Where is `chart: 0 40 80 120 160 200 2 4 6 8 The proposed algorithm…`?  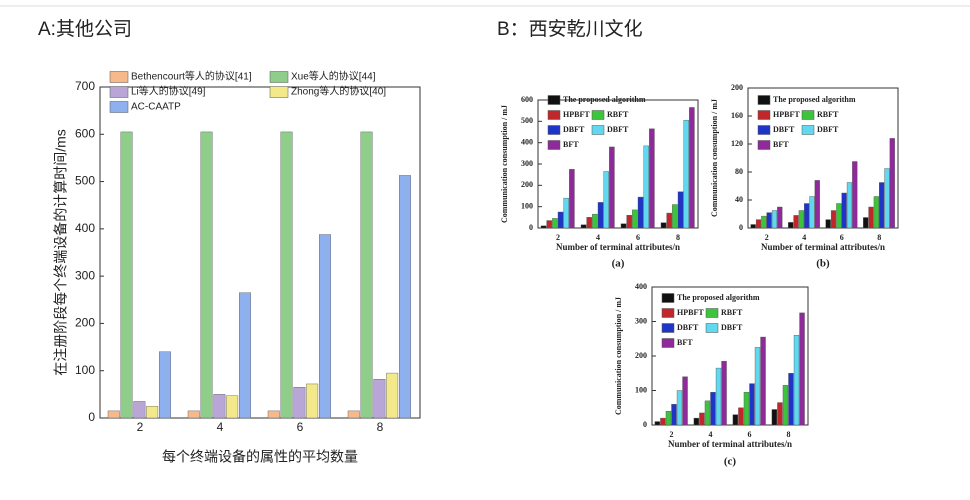
chart: 0 40 80 120 160 200 2 4 6 8 The proposed algorithm… is located at coordinates (804, 176).